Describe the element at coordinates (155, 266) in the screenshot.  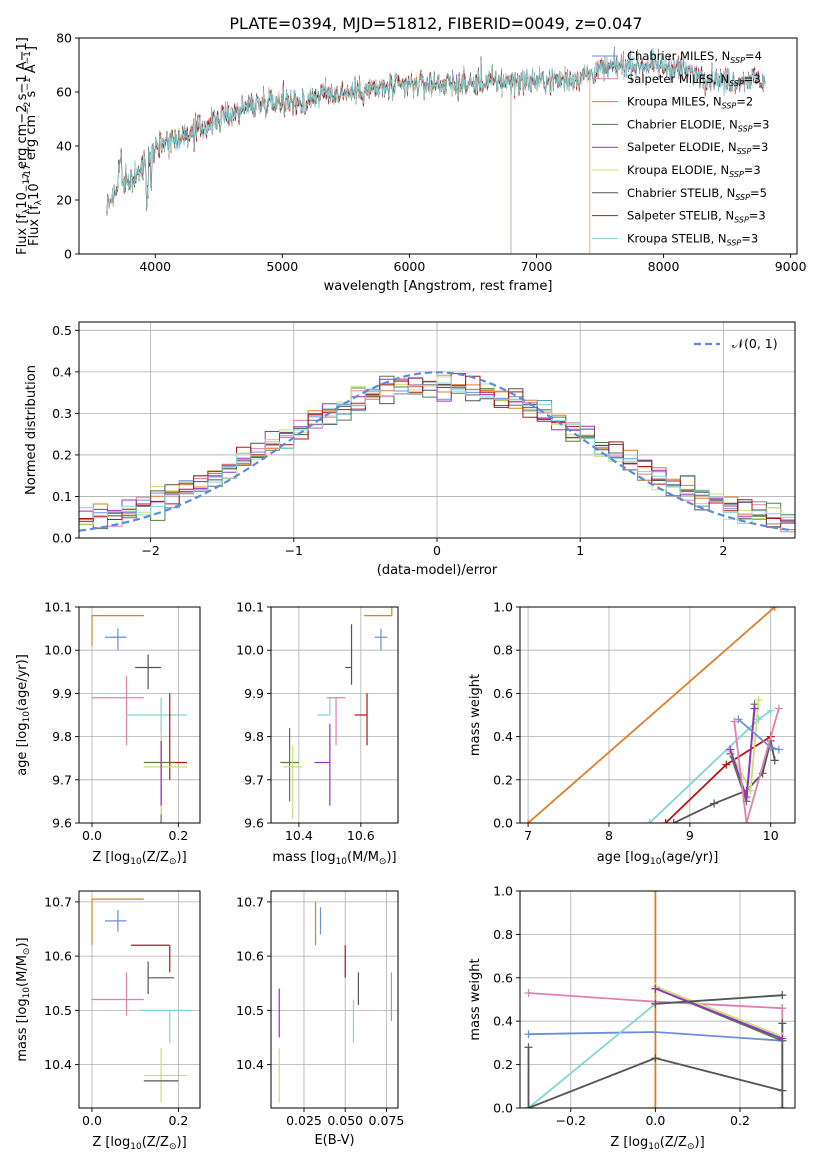
I see `x-tick-label: 4000` at that location.